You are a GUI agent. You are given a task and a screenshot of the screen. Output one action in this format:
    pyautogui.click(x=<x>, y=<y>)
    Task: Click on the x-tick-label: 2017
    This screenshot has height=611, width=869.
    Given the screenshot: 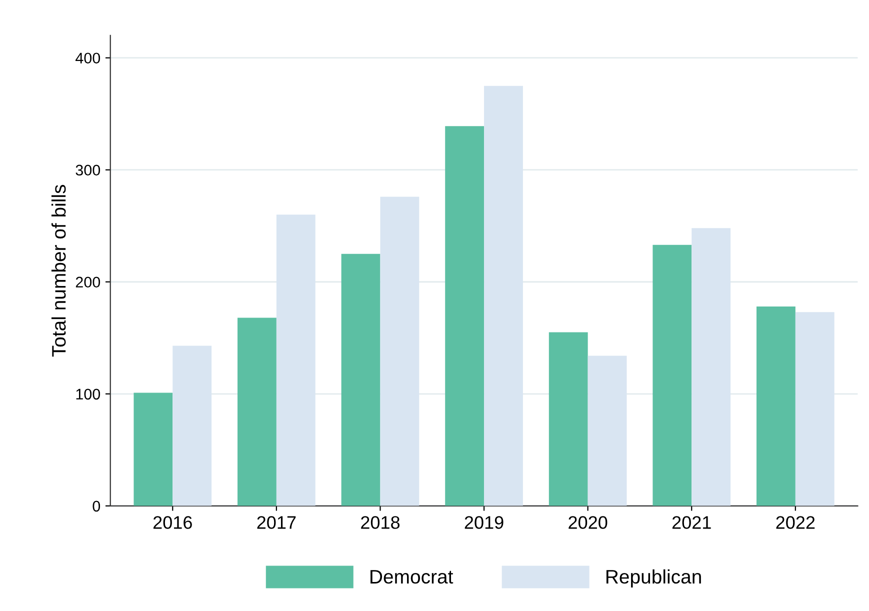 What is the action you would take?
    pyautogui.click(x=276, y=522)
    